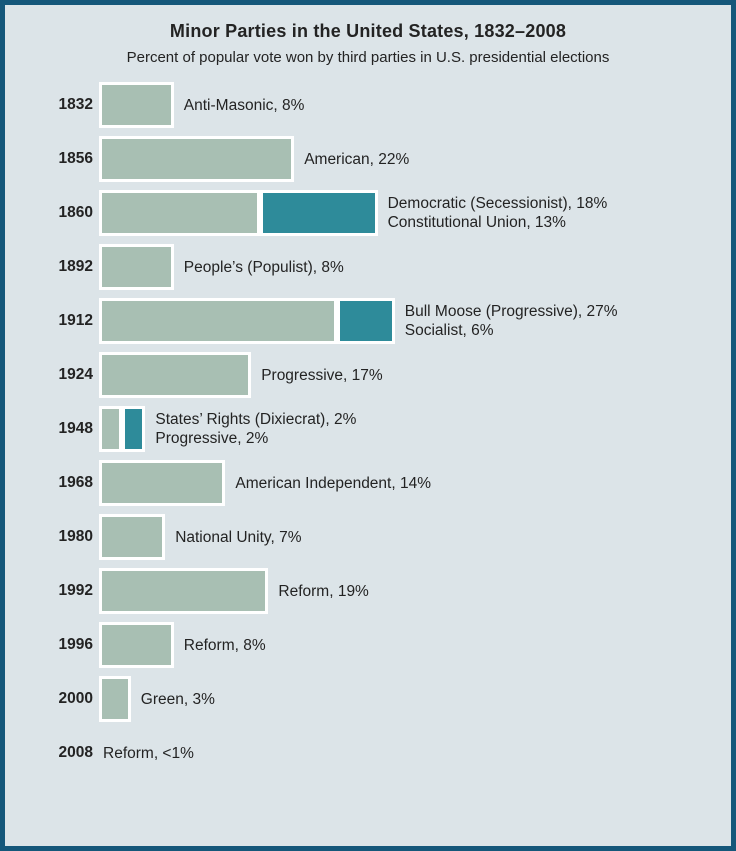  Describe the element at coordinates (386, 537) in the screenshot. I see `chart-row-1980: 1980 National Unity, 7%` at that location.